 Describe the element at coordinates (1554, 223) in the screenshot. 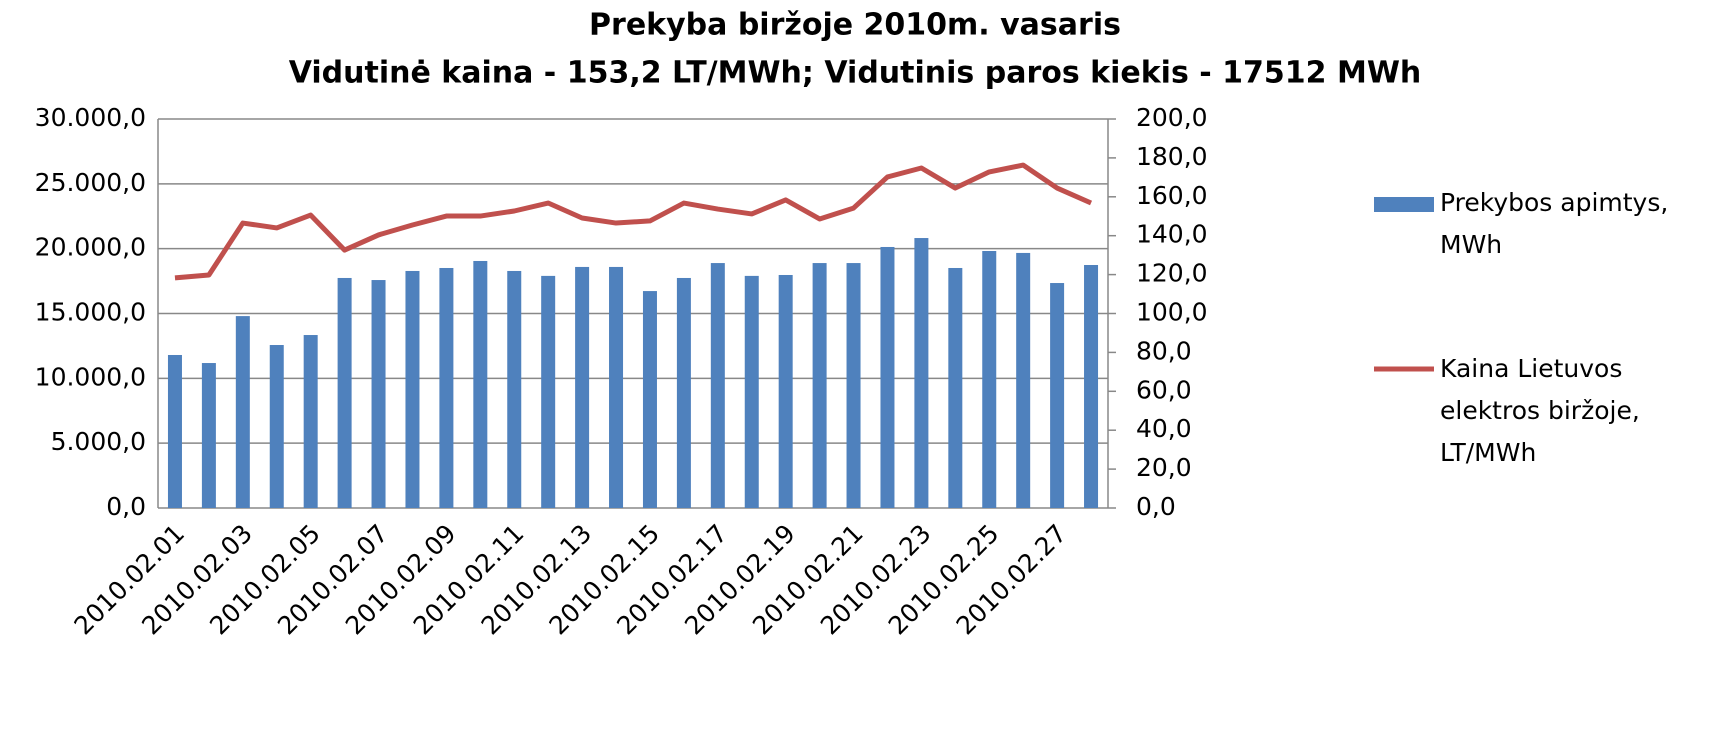

I see `legend-label: Prekybos apimtys, MWh` at that location.